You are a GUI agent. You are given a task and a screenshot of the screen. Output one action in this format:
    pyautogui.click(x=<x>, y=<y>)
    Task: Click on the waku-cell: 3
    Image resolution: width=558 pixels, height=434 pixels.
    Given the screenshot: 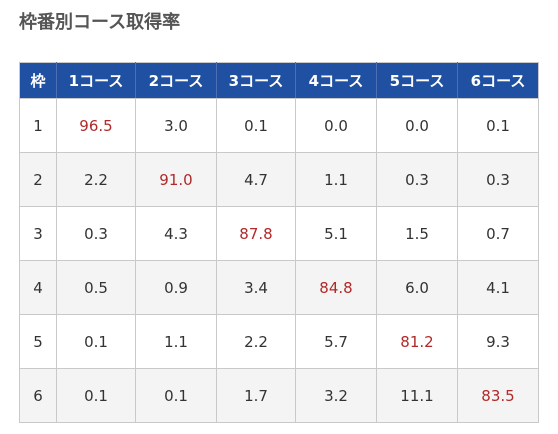 What is the action you would take?
    pyautogui.click(x=38, y=233)
    